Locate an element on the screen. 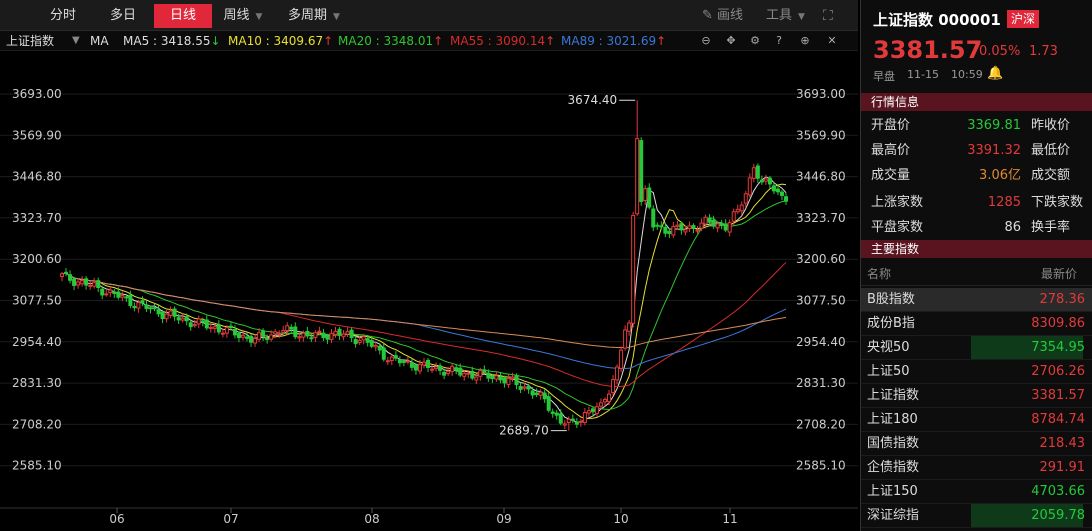 This screenshot has height=531, width=1092. index-value: 8309.86 is located at coordinates (1058, 323).